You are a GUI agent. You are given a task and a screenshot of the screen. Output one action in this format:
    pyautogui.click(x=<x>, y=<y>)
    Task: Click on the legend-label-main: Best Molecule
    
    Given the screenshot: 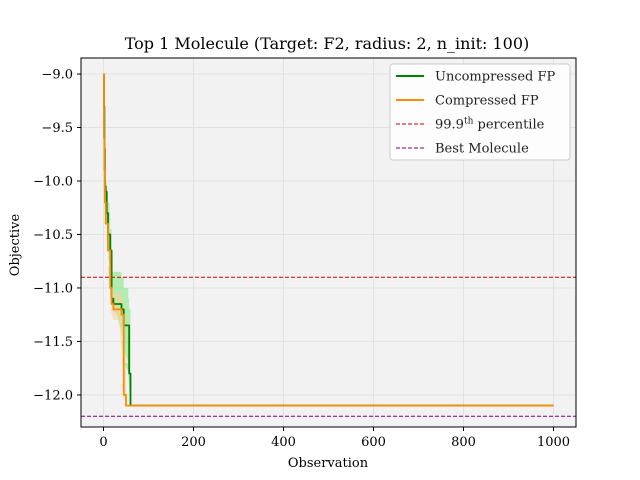 What is the action you would take?
    pyautogui.click(x=482, y=149)
    